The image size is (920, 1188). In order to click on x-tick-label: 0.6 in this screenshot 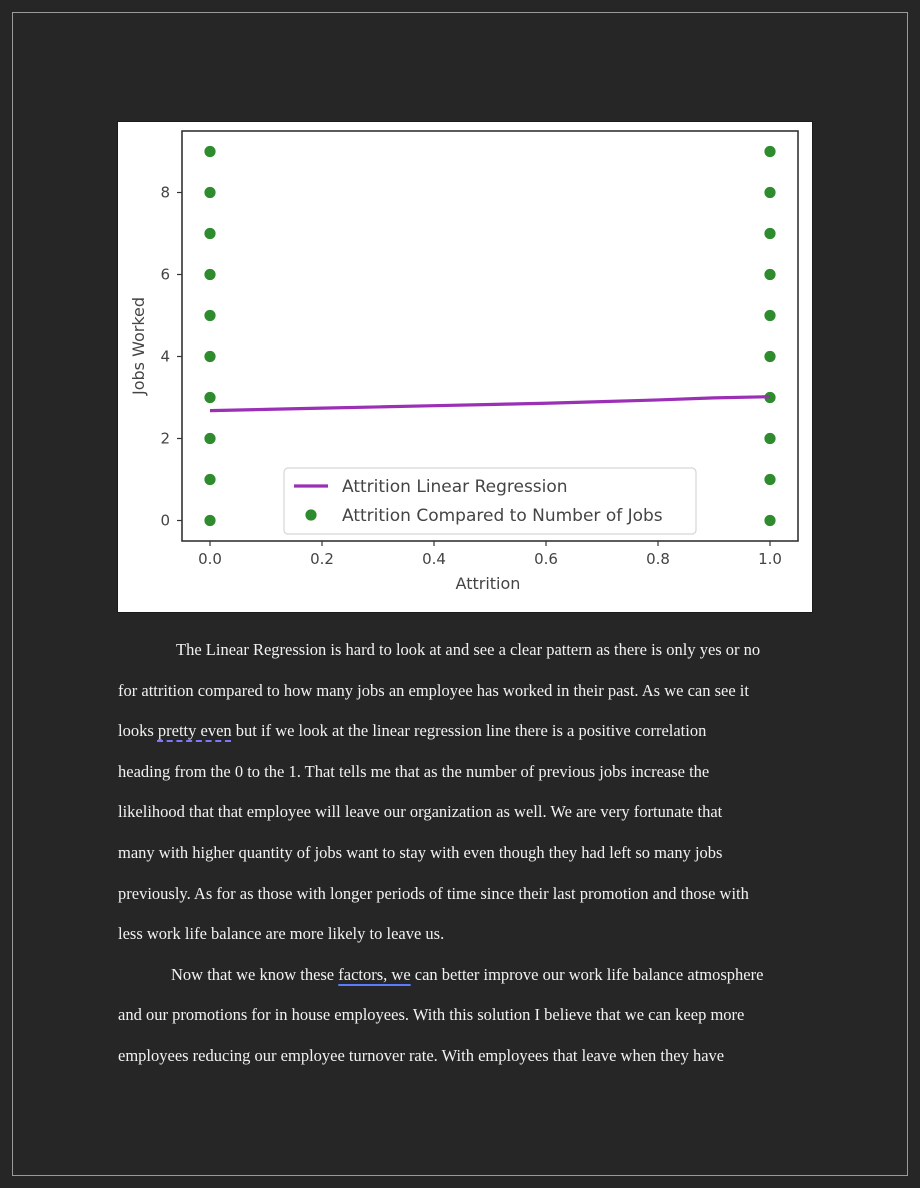, I will do `click(546, 559)`.